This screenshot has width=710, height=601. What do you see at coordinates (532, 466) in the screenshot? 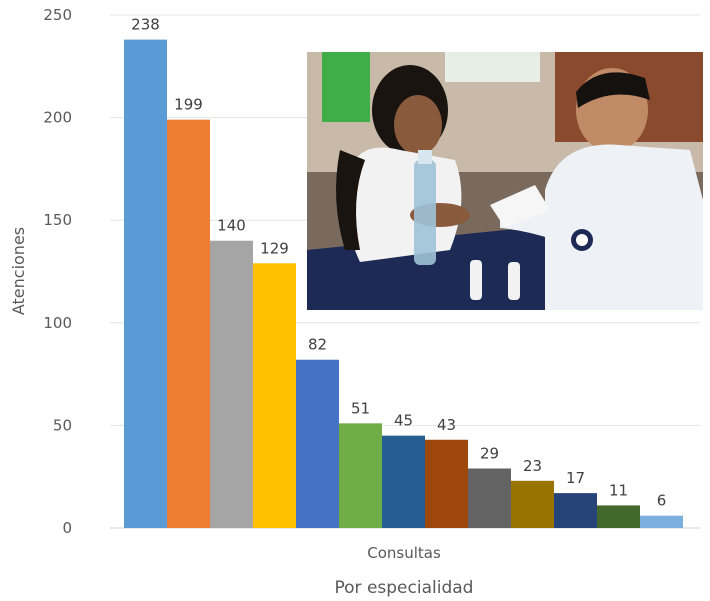
I see `data-label: 23` at bounding box center [532, 466].